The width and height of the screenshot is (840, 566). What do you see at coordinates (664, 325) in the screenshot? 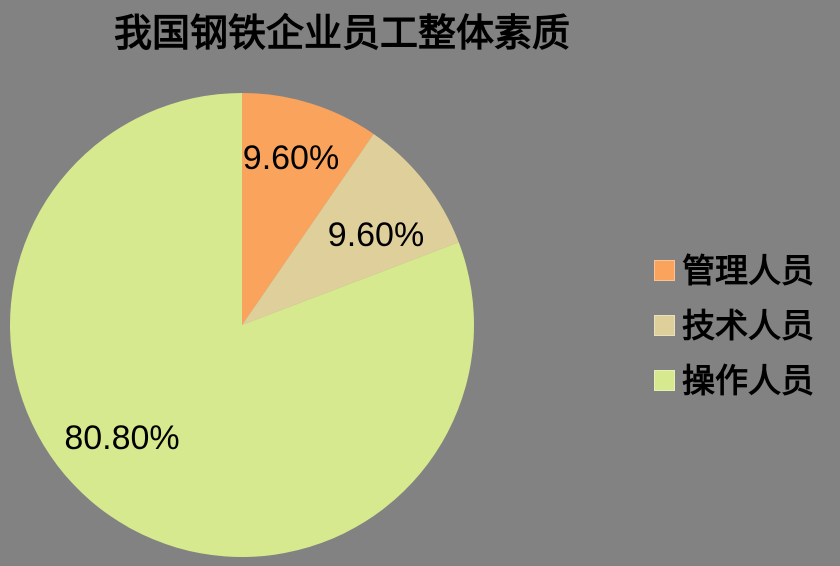
I see `legend-swatch-technical-icon` at bounding box center [664, 325].